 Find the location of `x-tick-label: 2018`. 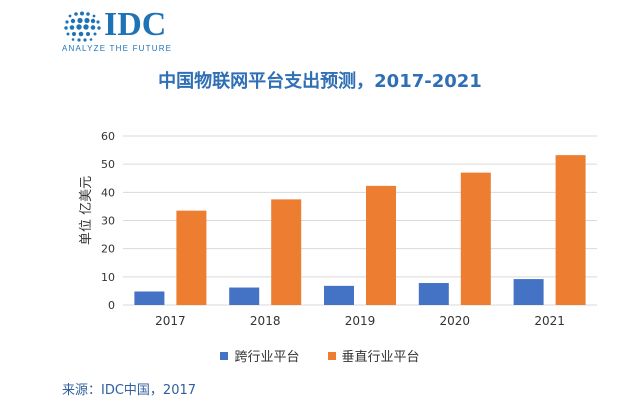

x-tick-label: 2018 is located at coordinates (265, 321).